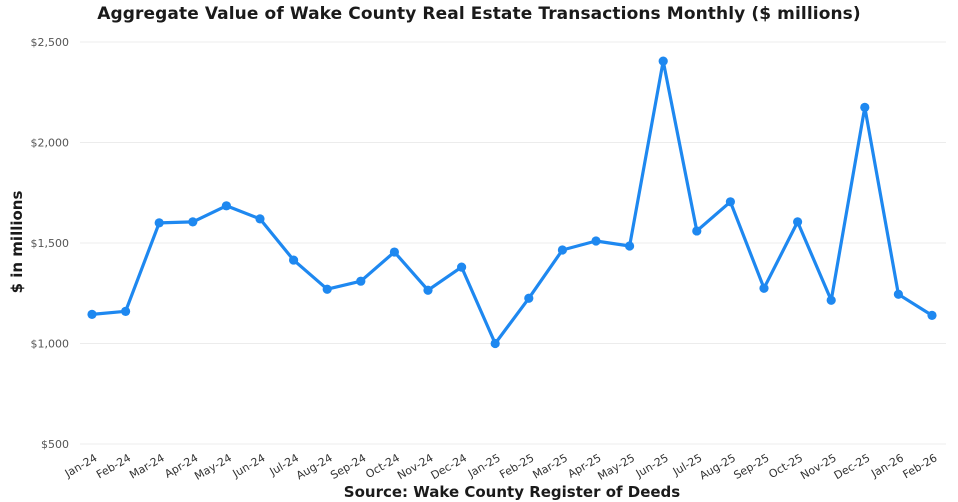 The height and width of the screenshot is (502, 958). What do you see at coordinates (852, 466) in the screenshot?
I see `x-tick-label: Dec-25` at bounding box center [852, 466].